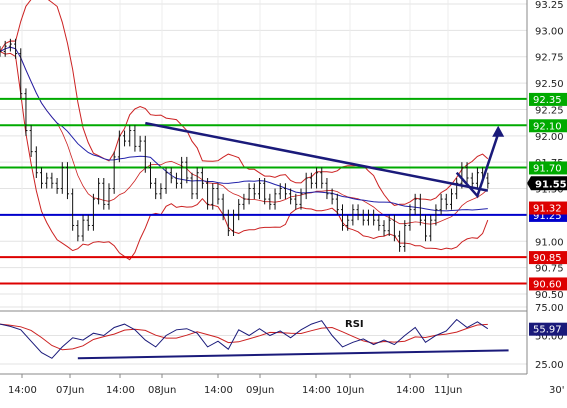 The width and height of the screenshot is (567, 408). I want to click on rsi-tick-label: 50.00, so click(549, 337).